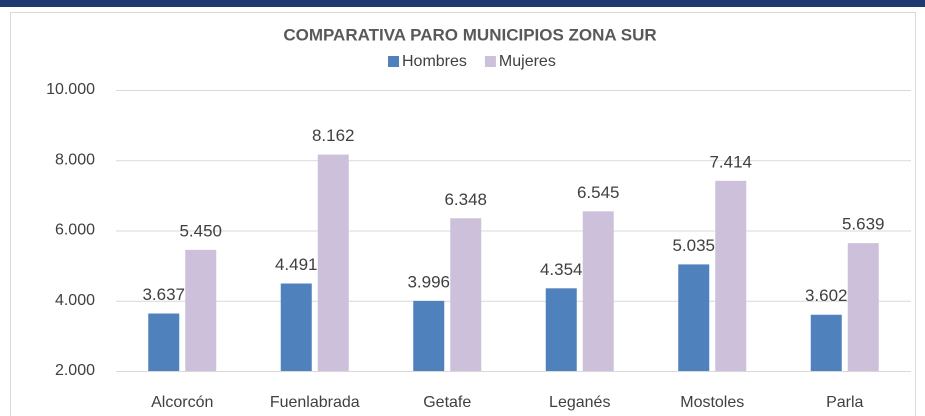  Describe the element at coordinates (315, 402) in the screenshot. I see `x-tick-label: Fuenlabrada` at that location.